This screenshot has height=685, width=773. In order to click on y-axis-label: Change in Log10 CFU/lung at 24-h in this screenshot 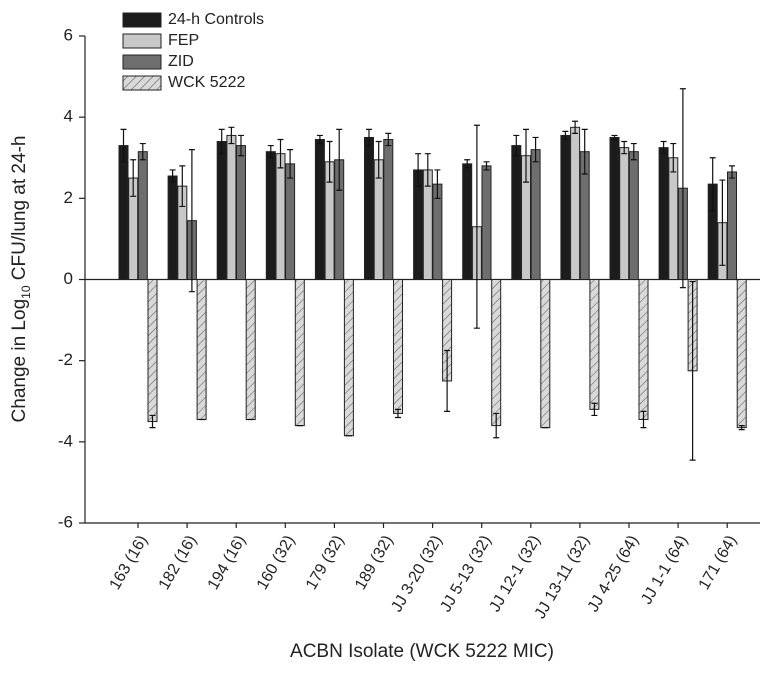, I will do `click(21, 279)`.